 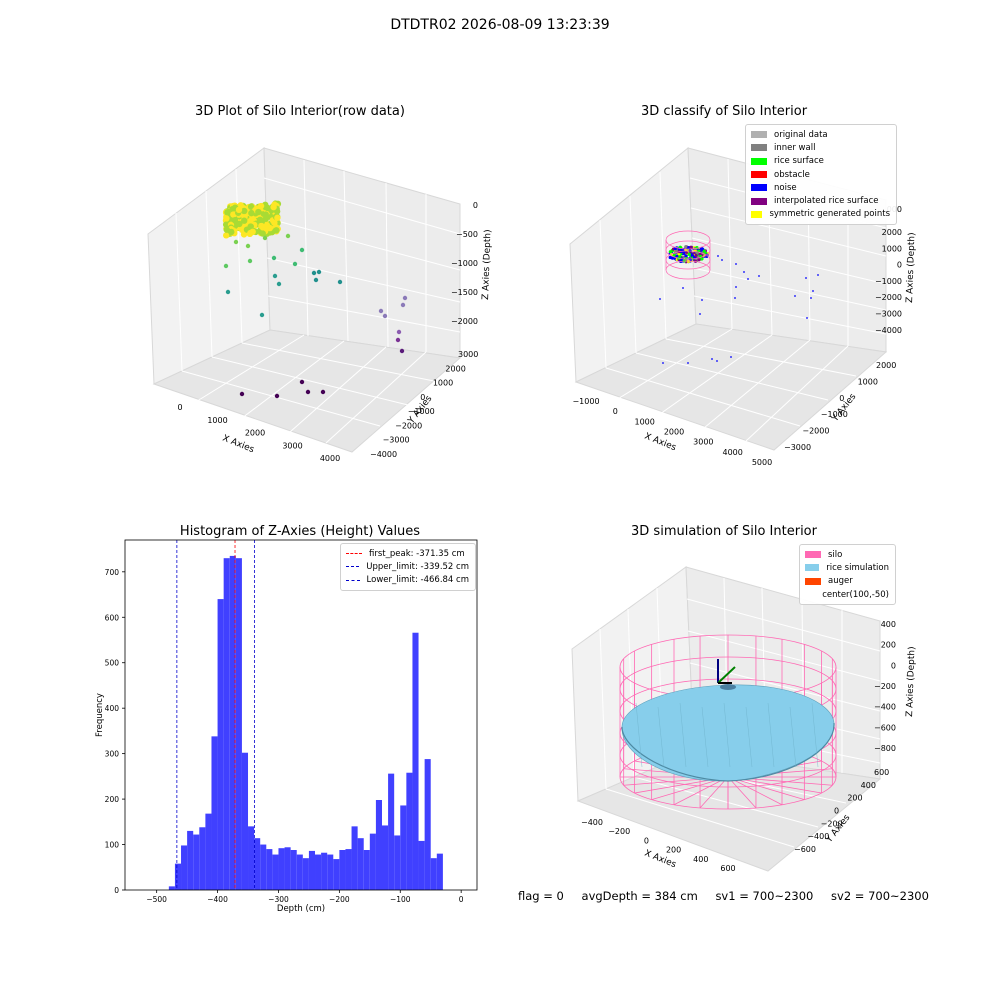 What do you see at coordinates (820, 214) in the screenshot?
I see `legend-entry: symmetric generated points` at bounding box center [820, 214].